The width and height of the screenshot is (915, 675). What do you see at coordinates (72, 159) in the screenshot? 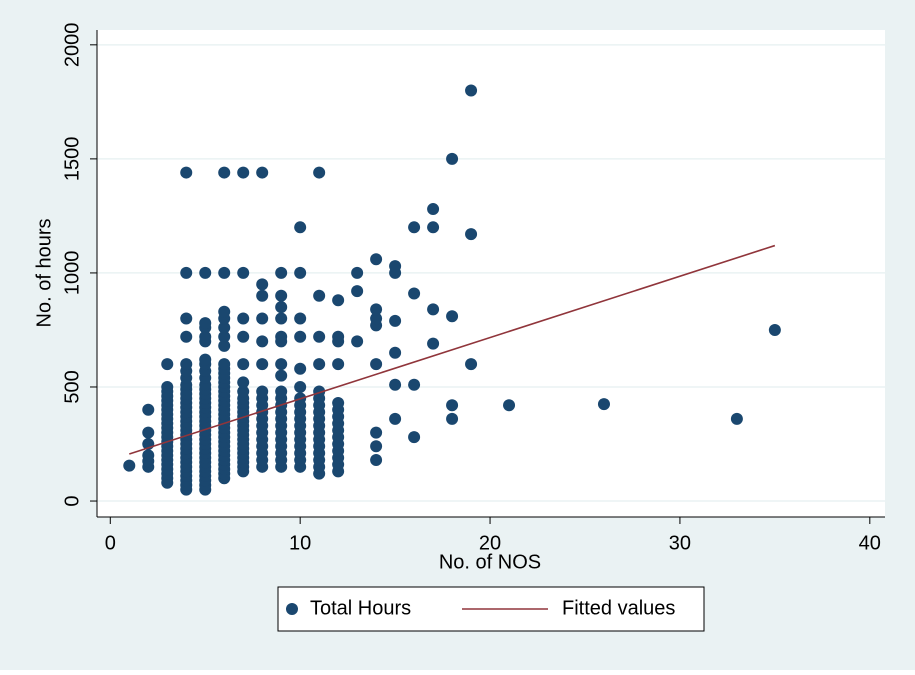
I see `y-tick-label: 1500` at bounding box center [72, 159].